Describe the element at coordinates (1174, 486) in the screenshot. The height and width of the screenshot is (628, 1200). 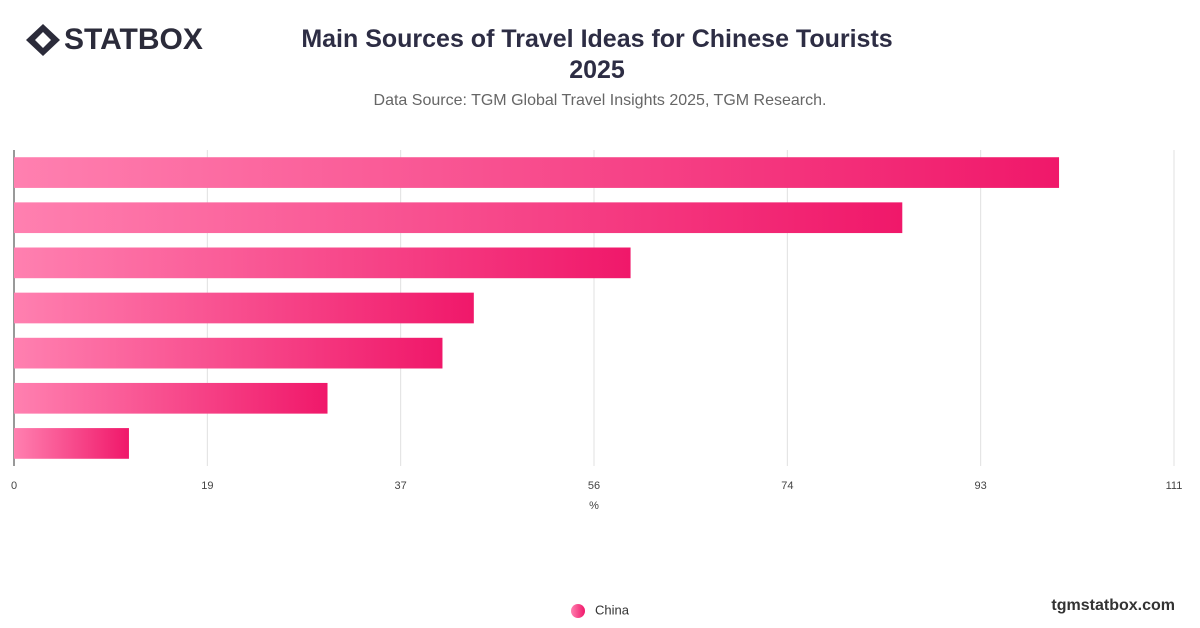
I see `x-tick-label: 111` at that location.